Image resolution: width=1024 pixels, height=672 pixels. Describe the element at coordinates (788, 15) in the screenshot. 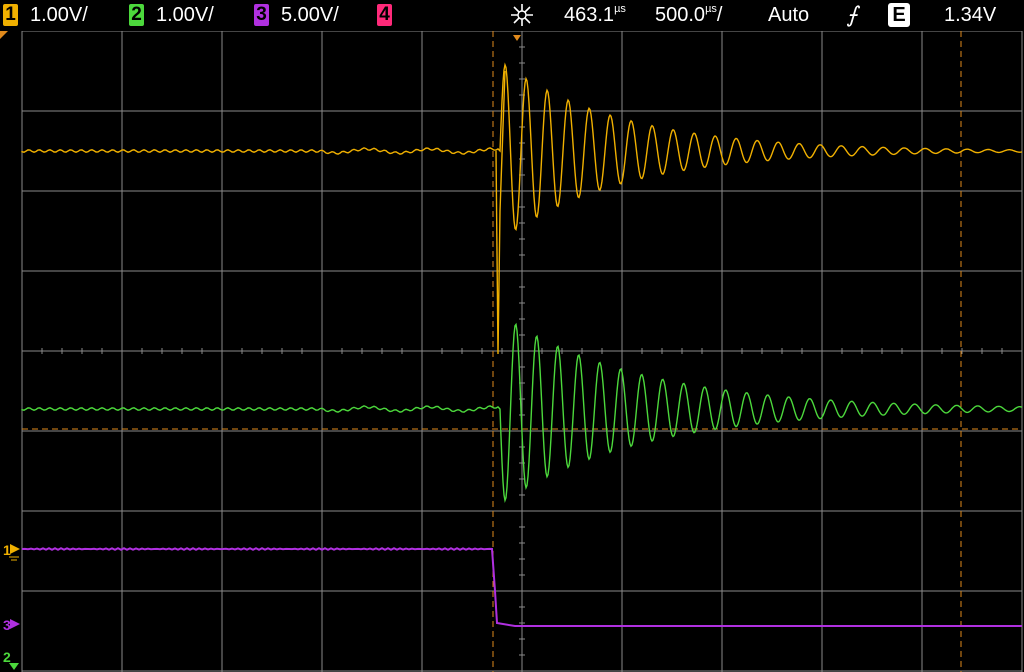

I see `trigger-mode: Auto` at that location.